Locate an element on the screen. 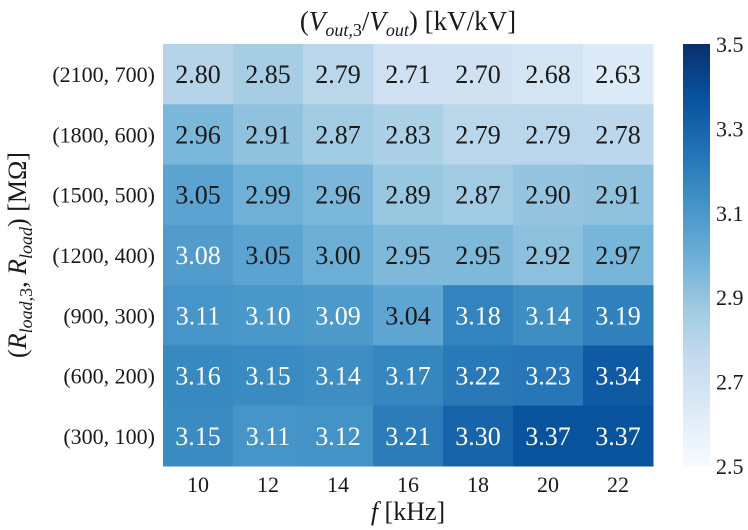 This screenshot has width=748, height=530. cell-value-label: 2.63 is located at coordinates (618, 74).